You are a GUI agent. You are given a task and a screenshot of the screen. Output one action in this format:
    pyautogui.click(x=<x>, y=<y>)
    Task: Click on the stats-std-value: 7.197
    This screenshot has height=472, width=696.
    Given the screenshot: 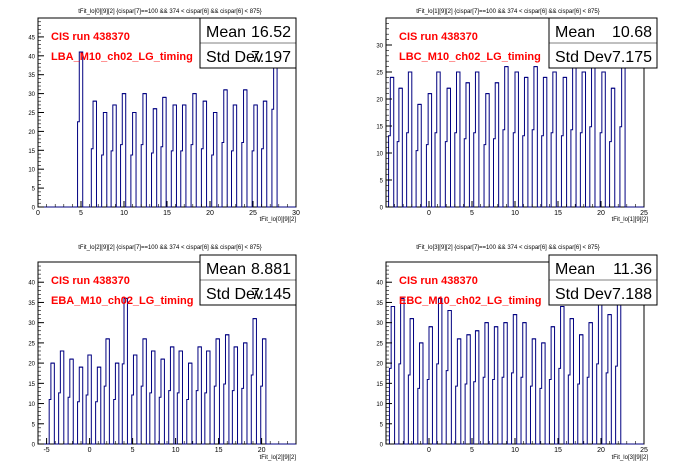 What is the action you would take?
    pyautogui.click(x=271, y=57)
    